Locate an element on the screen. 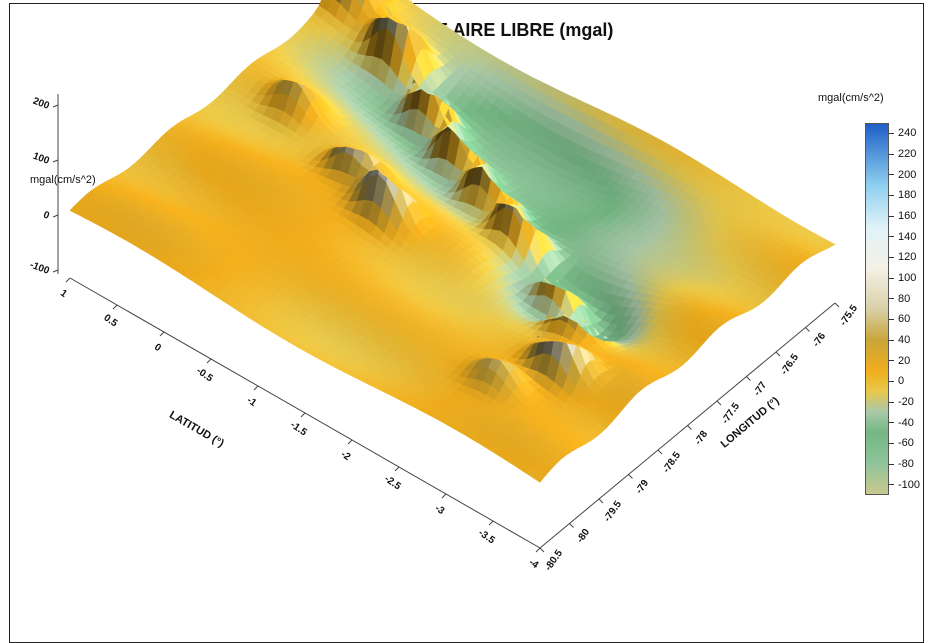  colorbar-tick-label: -20 is located at coordinates (901, 402).